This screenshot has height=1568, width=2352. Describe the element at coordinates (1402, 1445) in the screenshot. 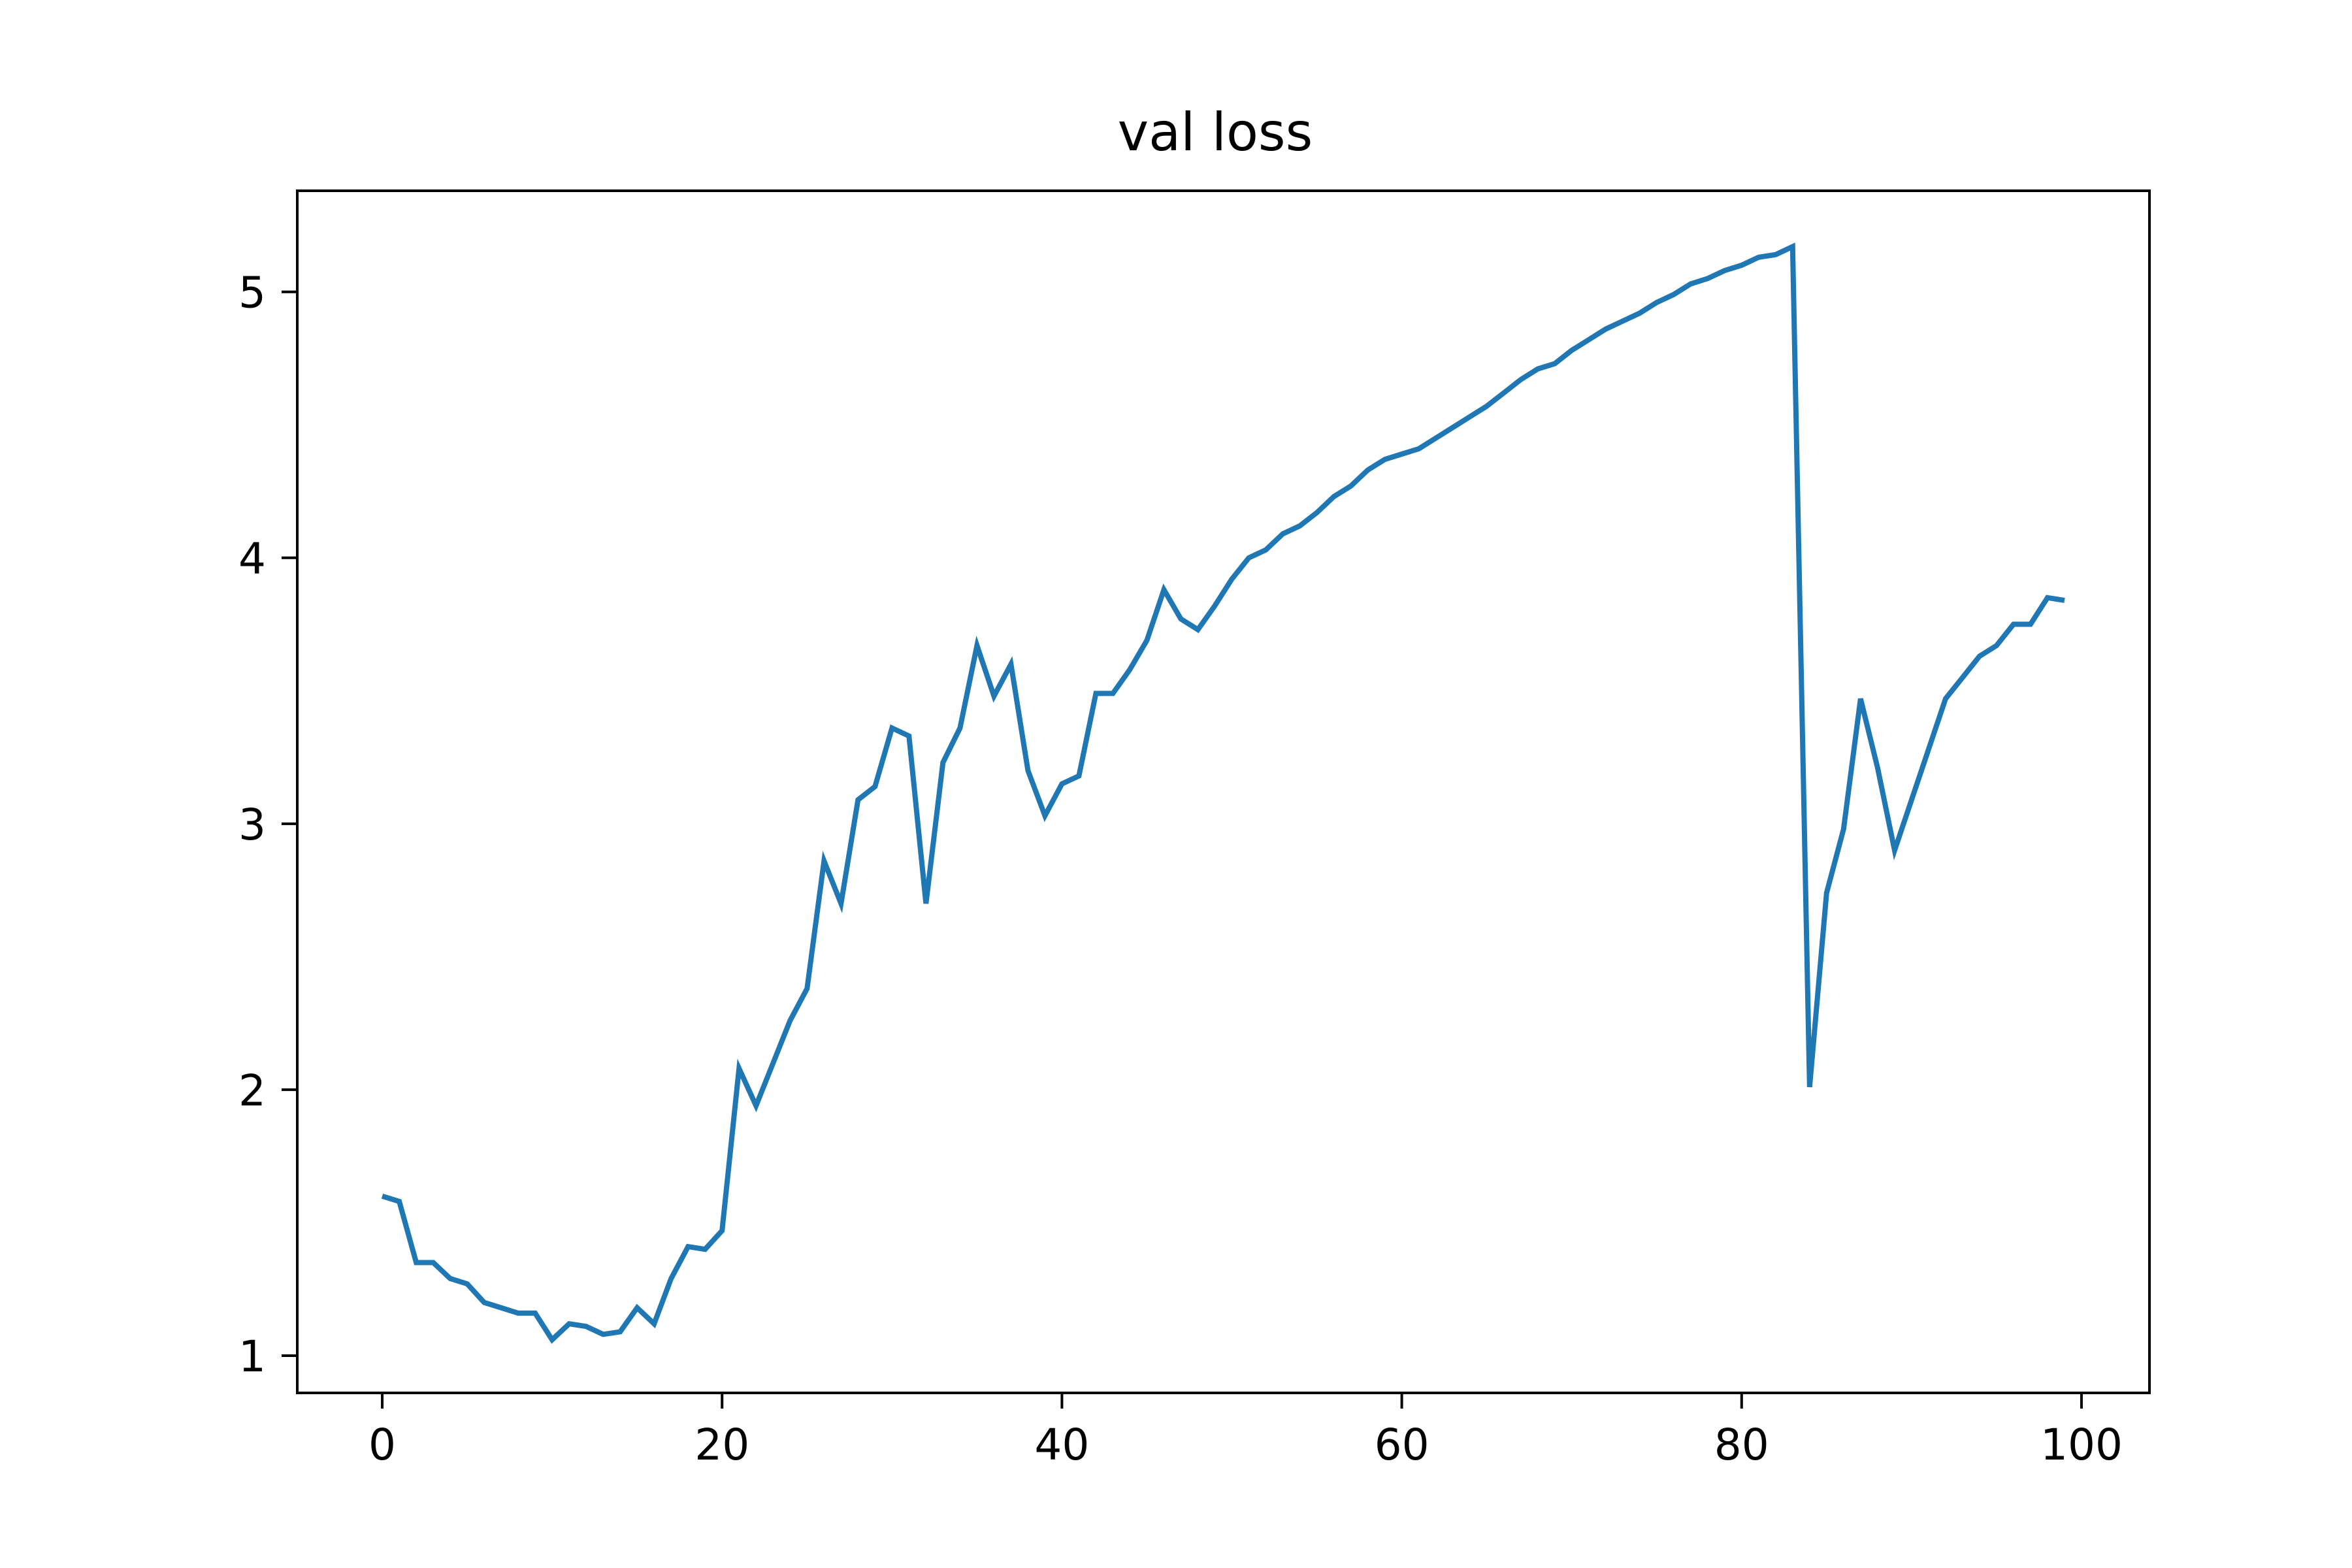

I see `x-tick-label-60: 60` at that location.